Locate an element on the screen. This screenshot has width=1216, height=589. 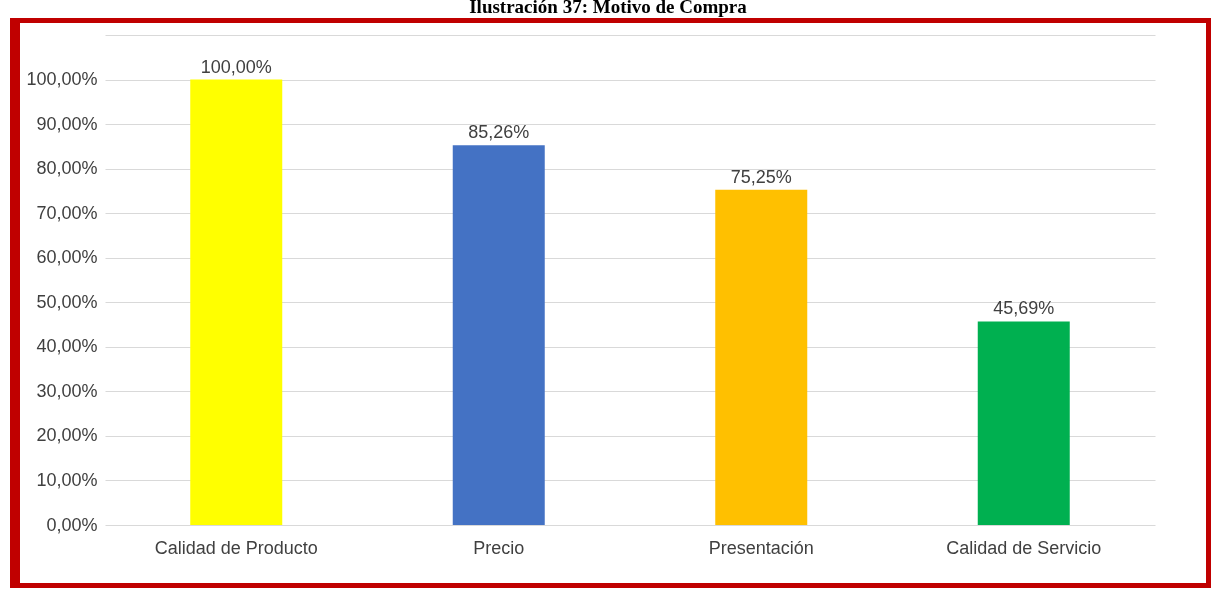
x-tick-label: Calidad de Producto is located at coordinates (236, 547).